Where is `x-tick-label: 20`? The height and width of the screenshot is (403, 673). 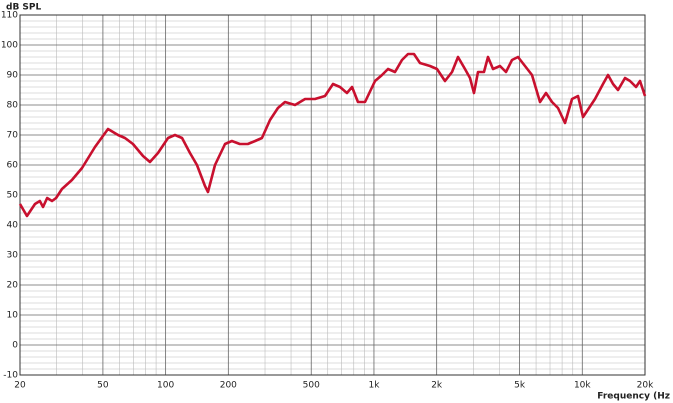
x-tick-label: 20 is located at coordinates (20, 386).